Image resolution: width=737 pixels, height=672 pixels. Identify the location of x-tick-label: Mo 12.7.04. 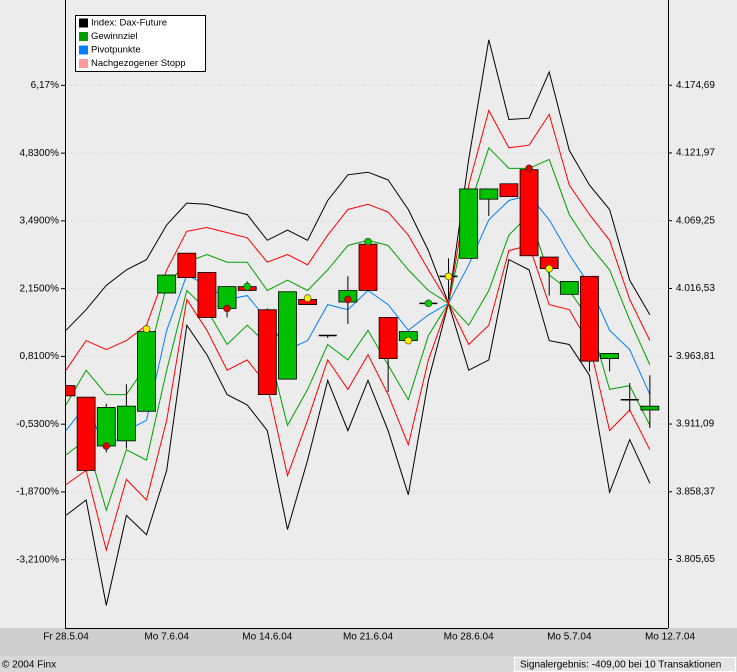
(670, 637).